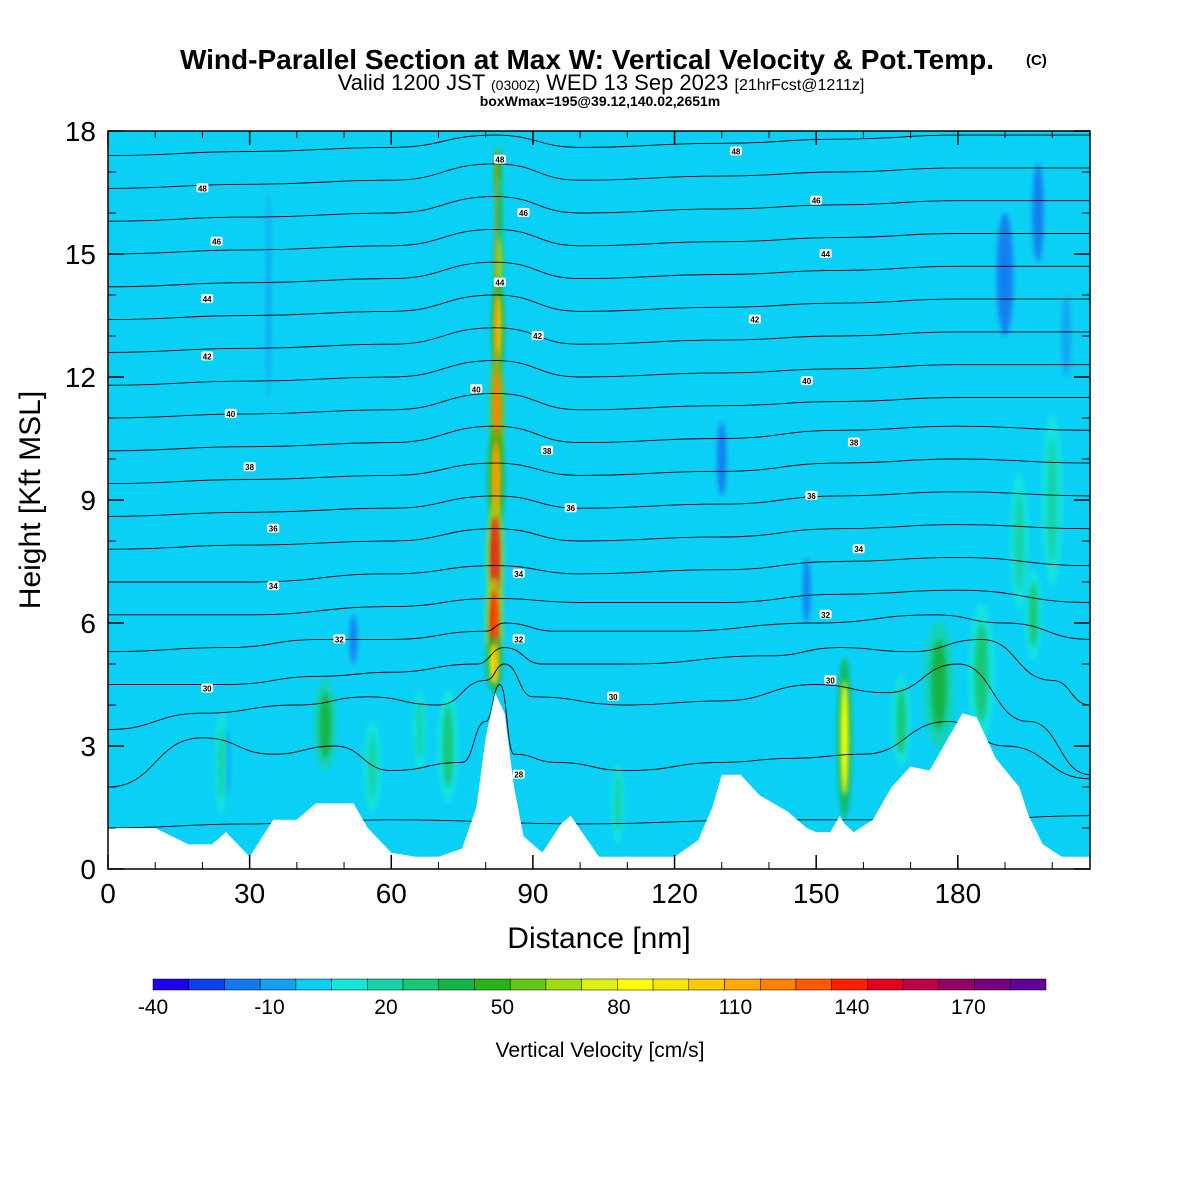 Image resolution: width=1200 pixels, height=1200 pixels. I want to click on colorbar-tick-label: -40, so click(153, 1007).